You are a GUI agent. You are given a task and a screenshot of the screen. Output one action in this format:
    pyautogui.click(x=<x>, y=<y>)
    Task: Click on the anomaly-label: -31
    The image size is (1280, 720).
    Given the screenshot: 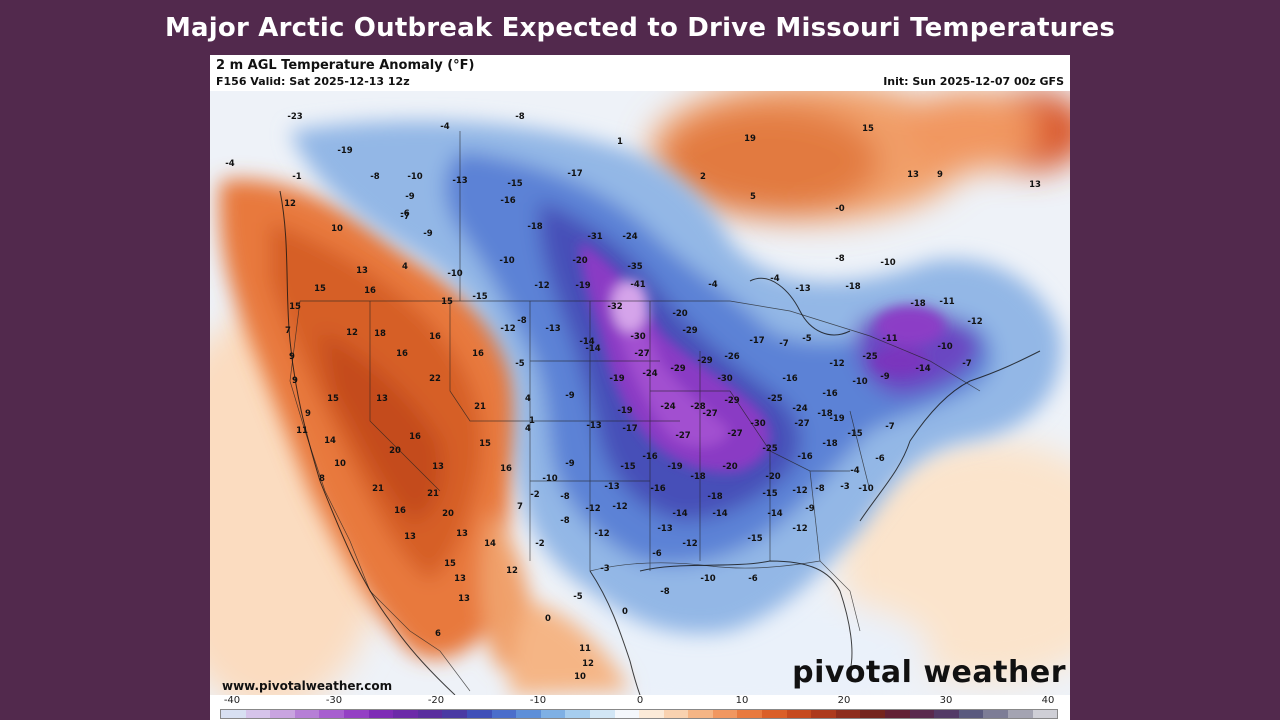 What is the action you would take?
    pyautogui.click(x=594, y=237)
    